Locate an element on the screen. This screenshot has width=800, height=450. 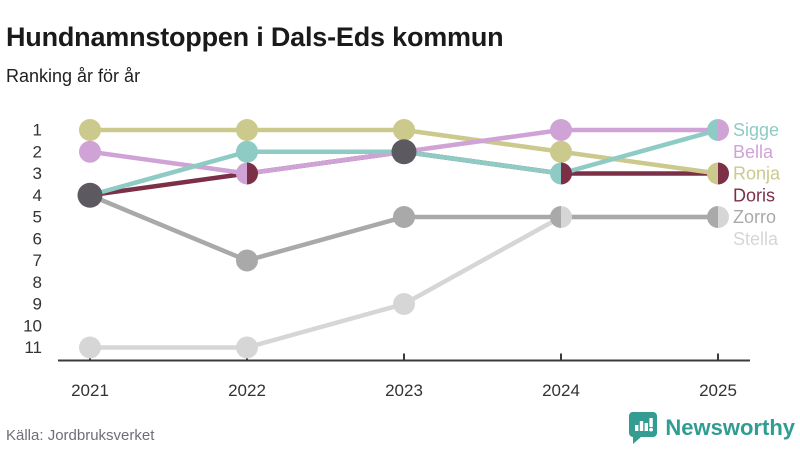
chart-title: Hundnamnstoppen i Dals-Eds kommun is located at coordinates (255, 37).